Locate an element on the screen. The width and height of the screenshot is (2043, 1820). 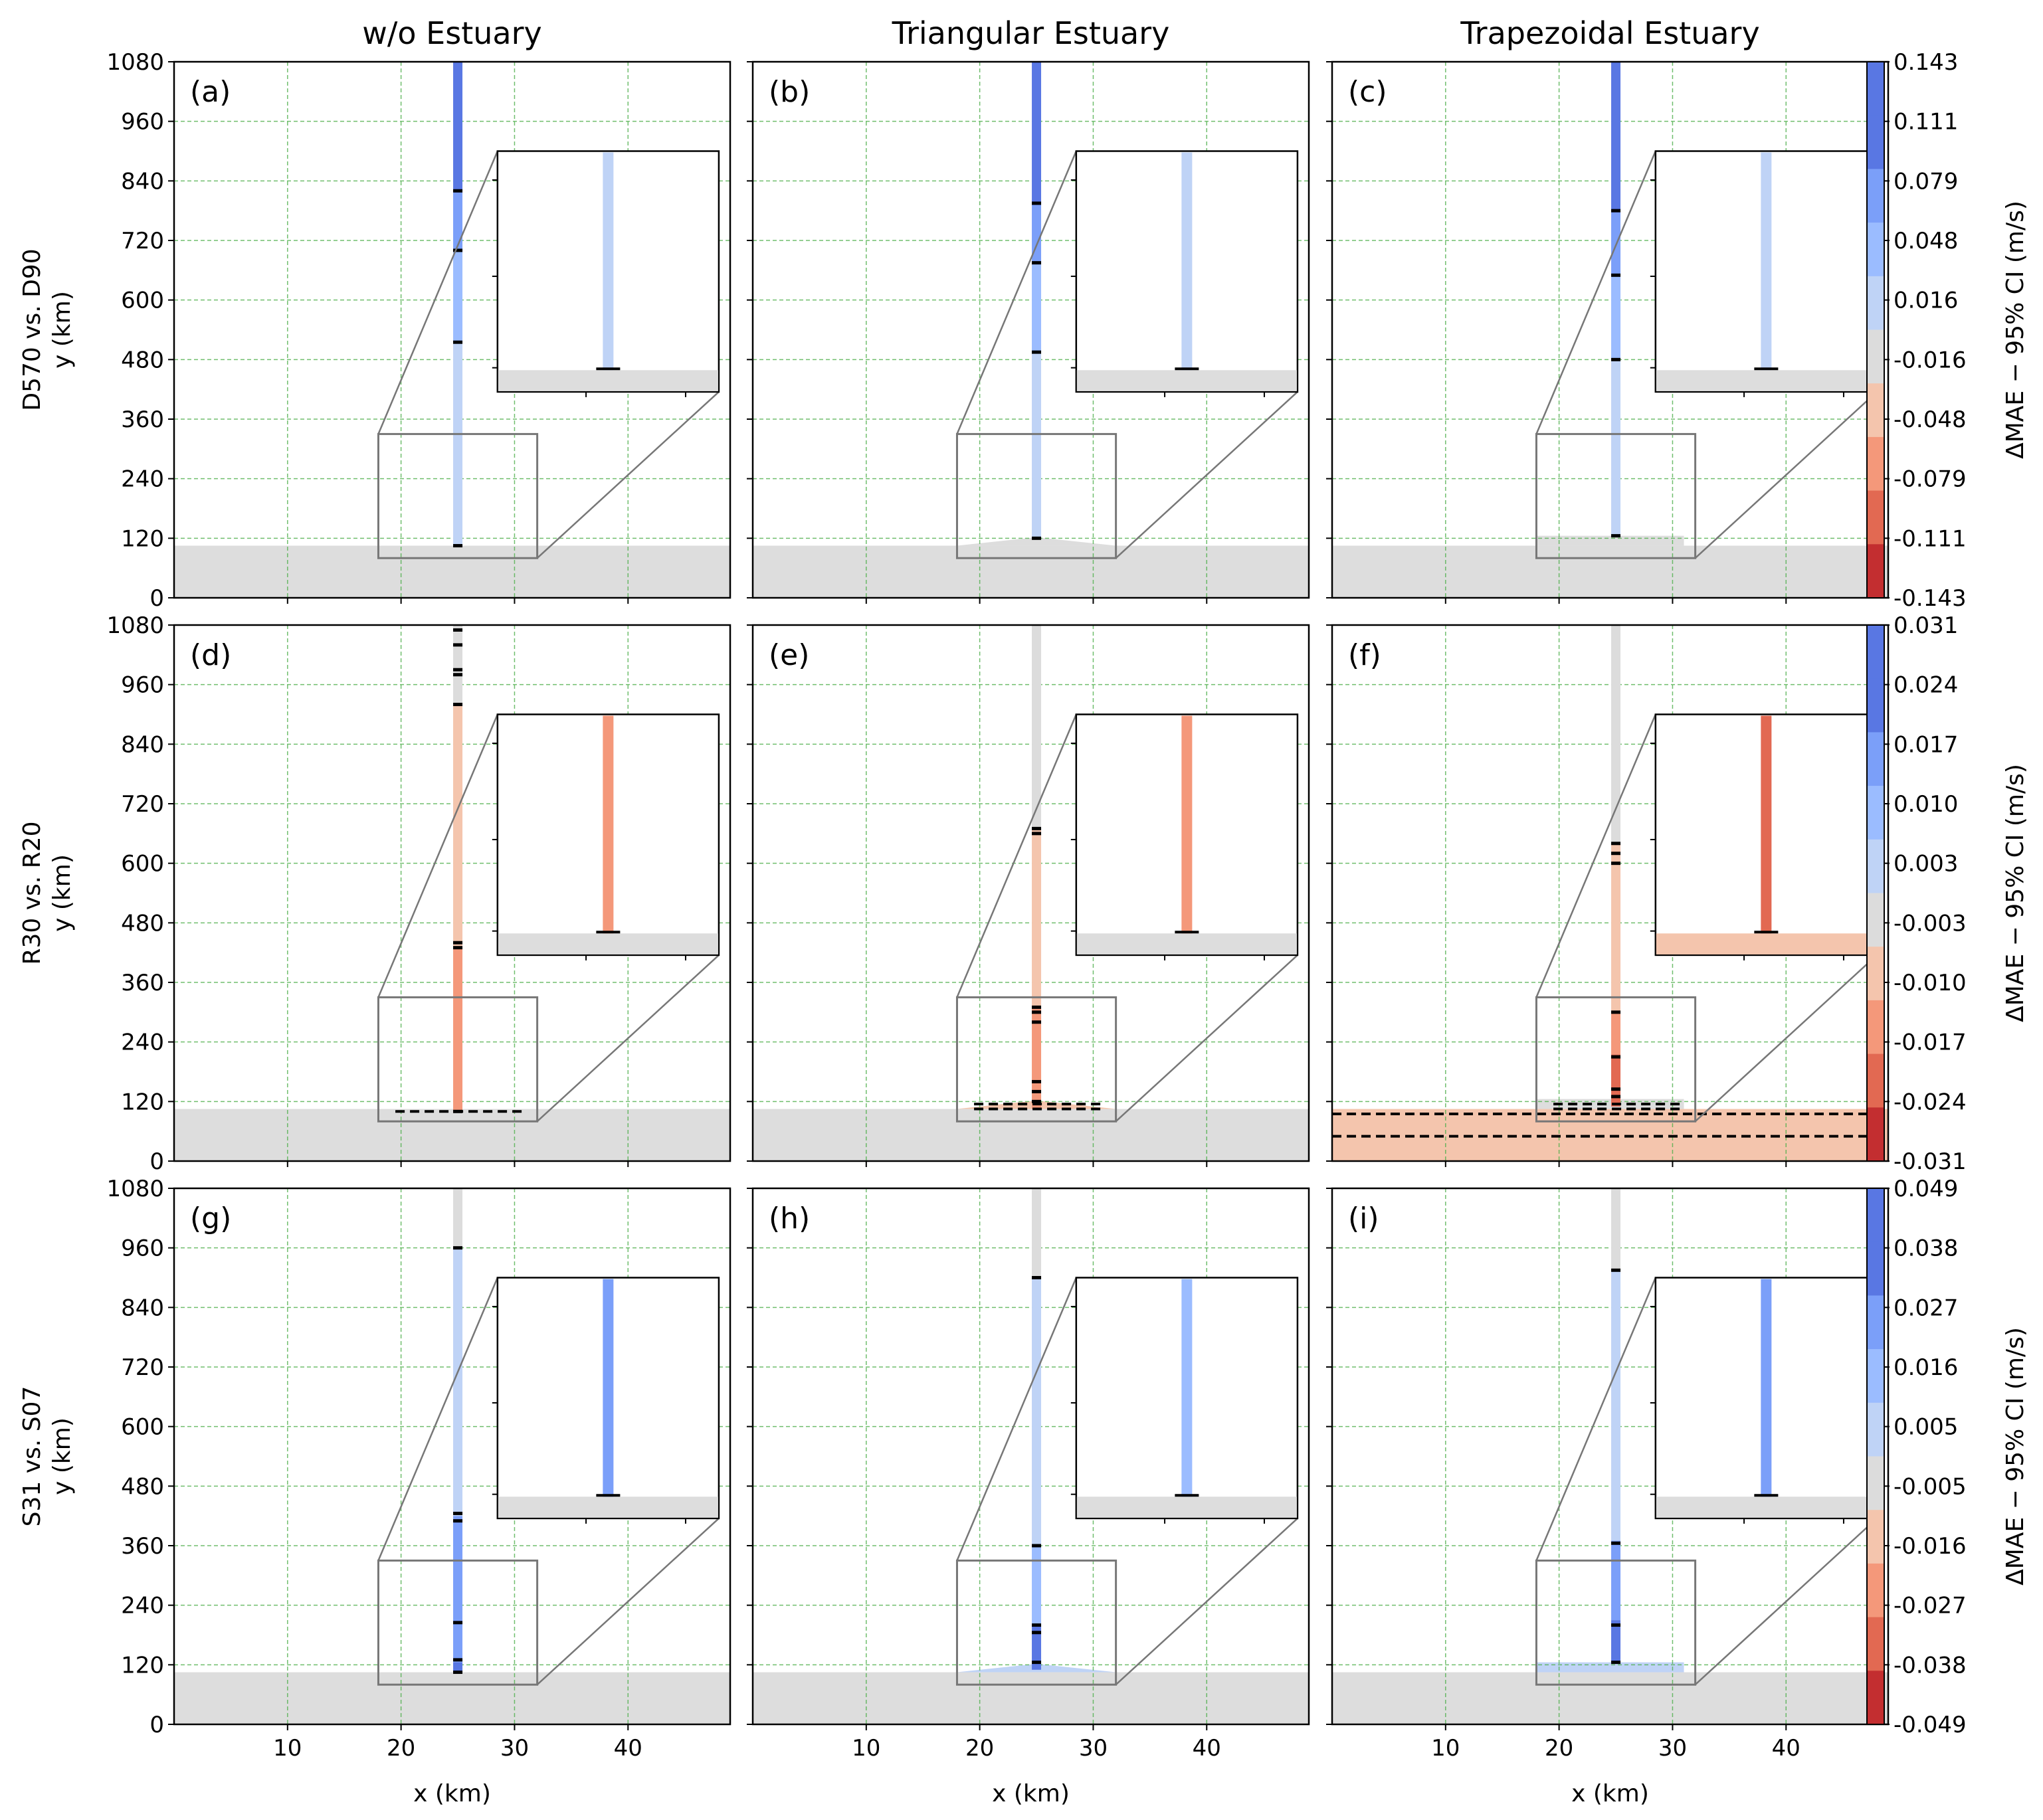
colorbar-tick-label: -0.024 is located at coordinates (1930, 1102).